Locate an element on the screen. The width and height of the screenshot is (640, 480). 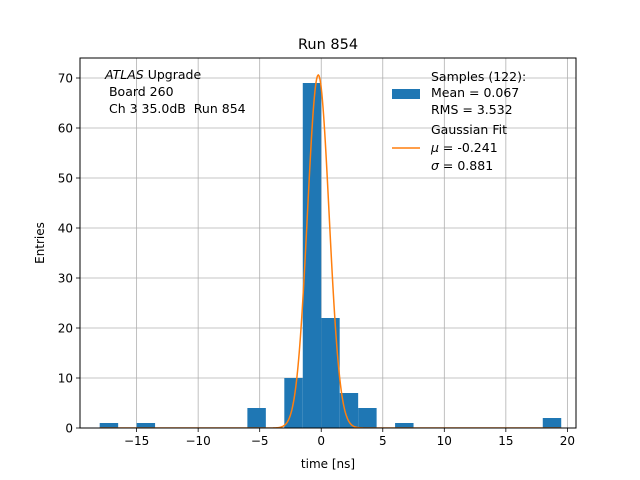
legend-fit-title: Gaussian Fit is located at coordinates (469, 129).